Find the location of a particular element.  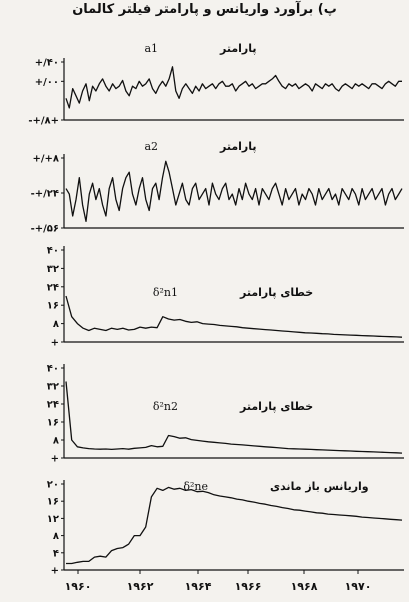

x-tick-label: ۱۹۷۰ is located at coordinates (358, 586).